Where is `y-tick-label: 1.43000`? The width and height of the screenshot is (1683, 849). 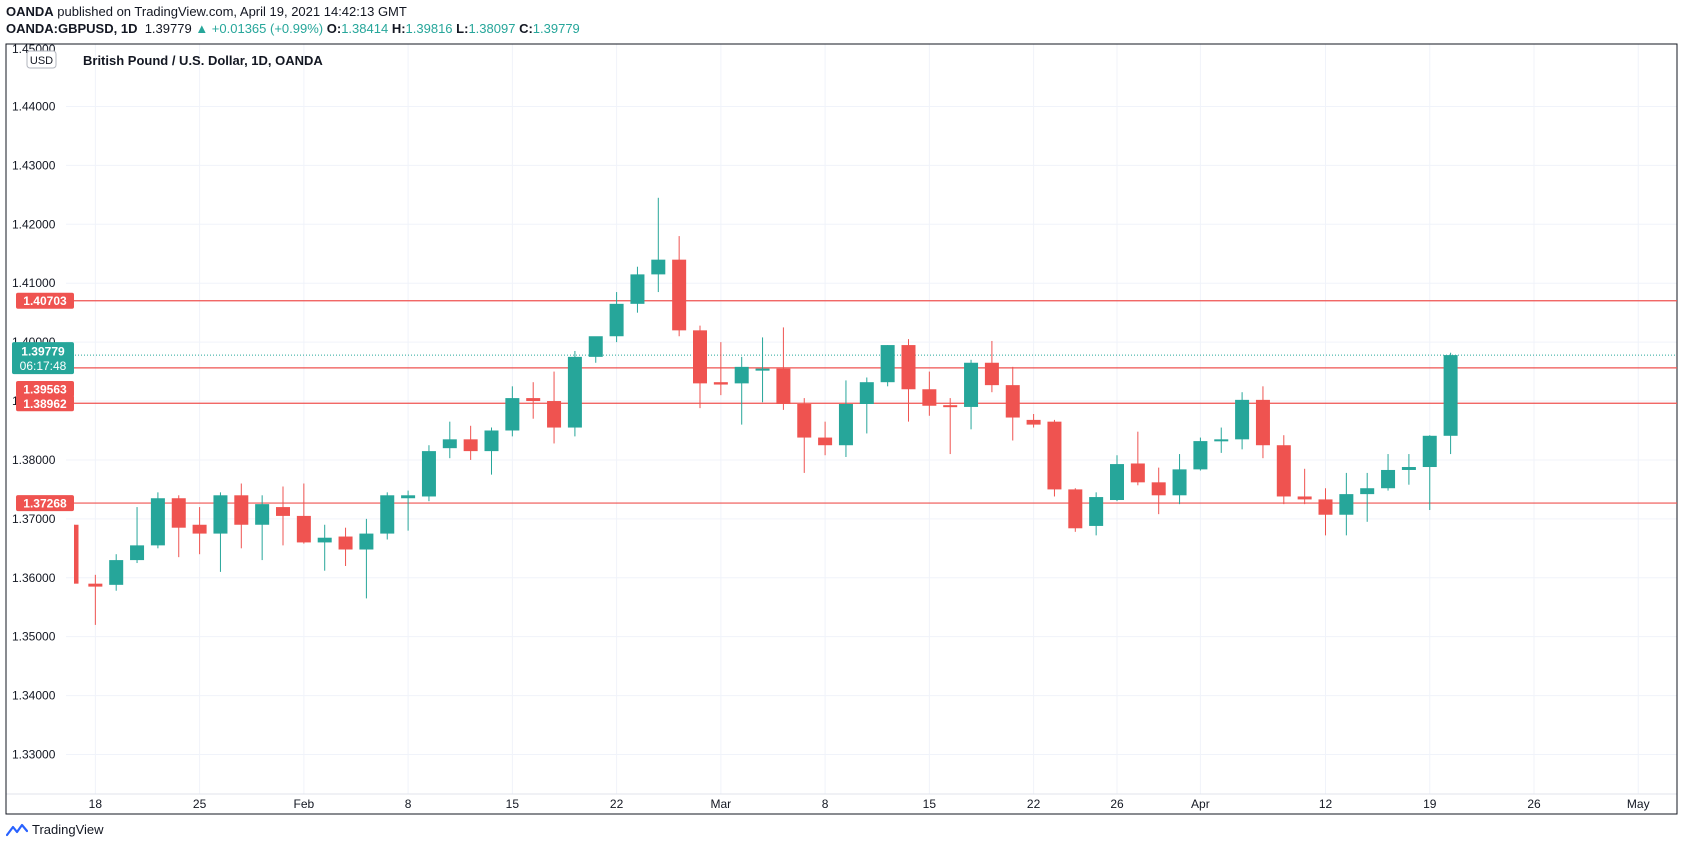
y-tick-label: 1.43000 is located at coordinates (34, 165).